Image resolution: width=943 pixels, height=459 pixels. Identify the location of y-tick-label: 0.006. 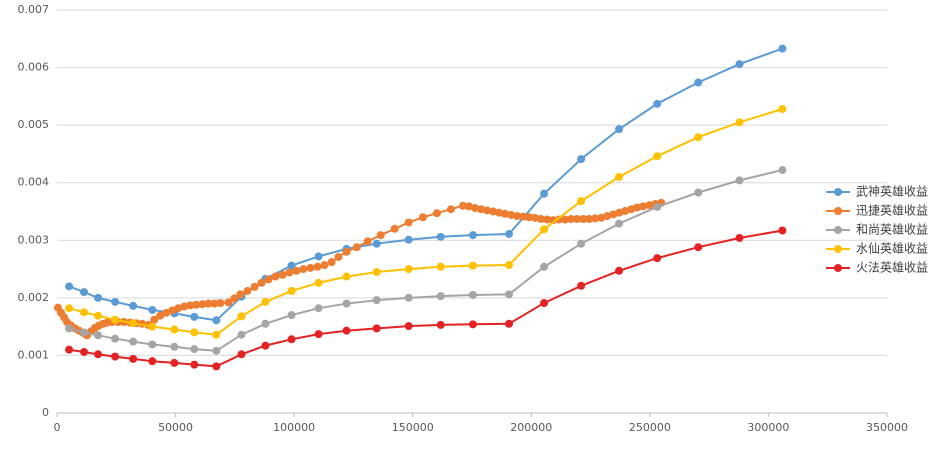
(34, 67).